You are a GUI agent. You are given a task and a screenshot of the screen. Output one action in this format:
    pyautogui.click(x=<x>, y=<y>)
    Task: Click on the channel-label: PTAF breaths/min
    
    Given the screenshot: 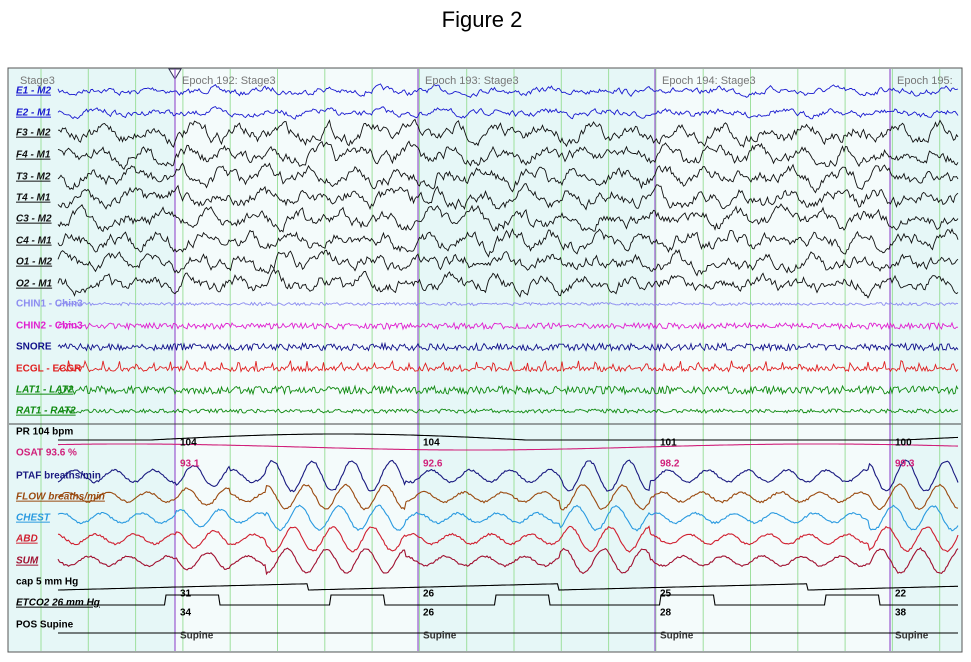 What is the action you would take?
    pyautogui.click(x=58, y=476)
    